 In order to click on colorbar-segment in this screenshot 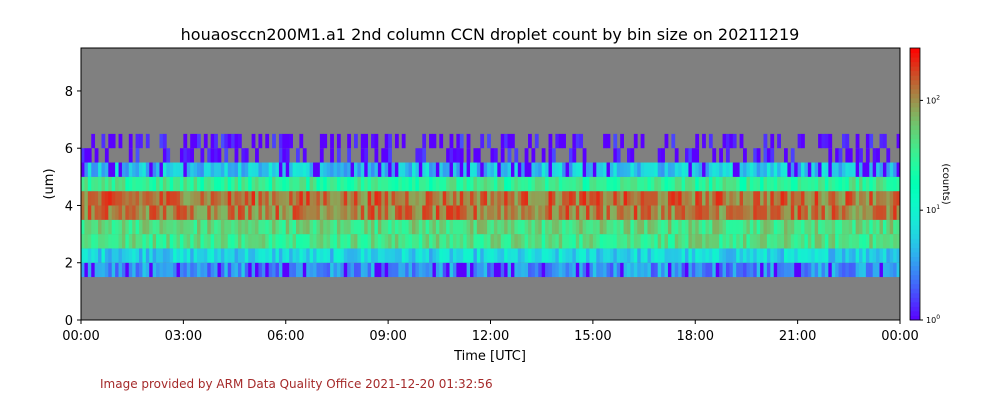, I will do `click(915, 277)`.